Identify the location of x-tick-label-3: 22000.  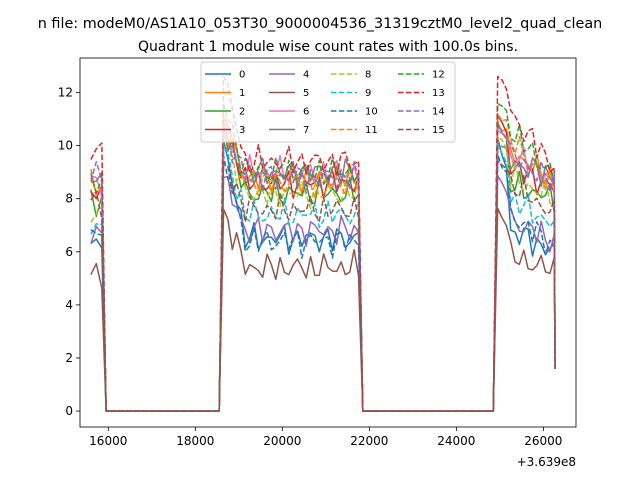
(369, 441).